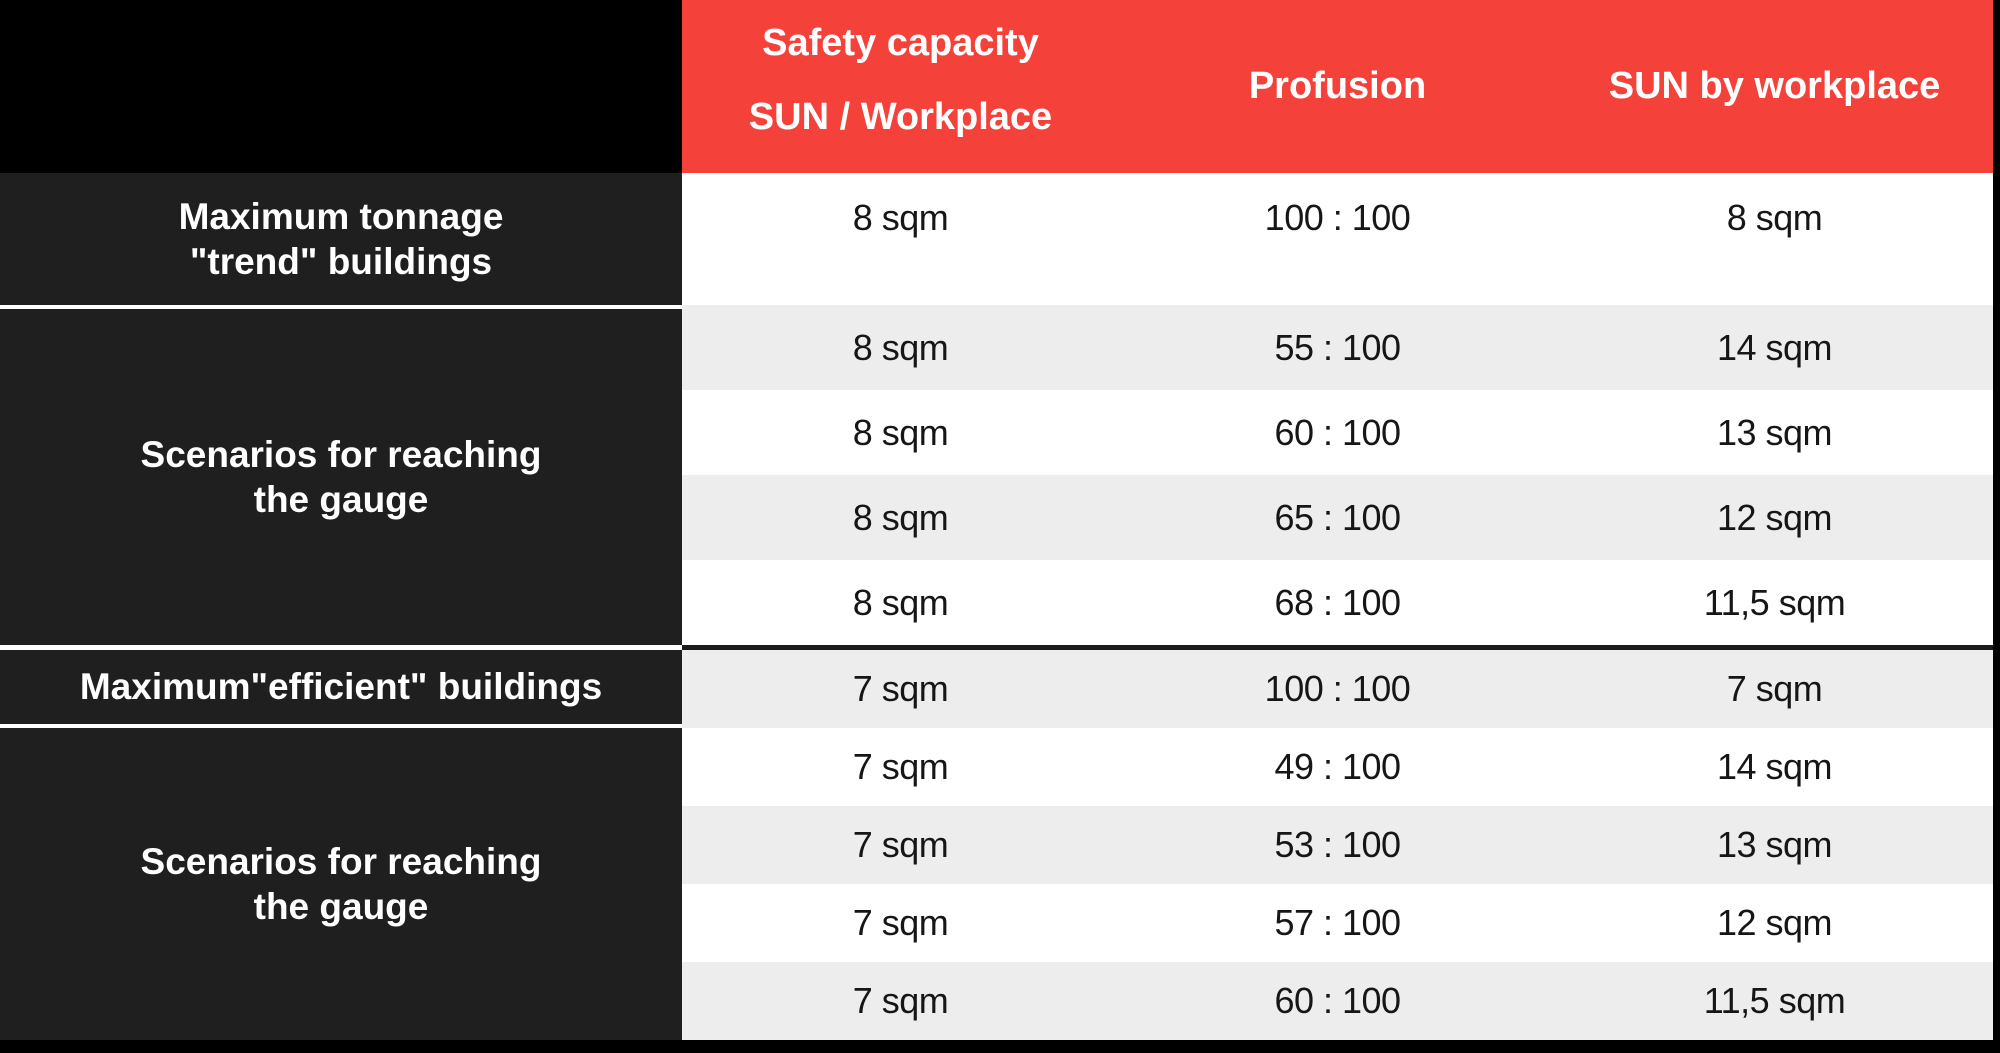 This screenshot has height=1053, width=2000. I want to click on left-column-divider, so click(341, 647).